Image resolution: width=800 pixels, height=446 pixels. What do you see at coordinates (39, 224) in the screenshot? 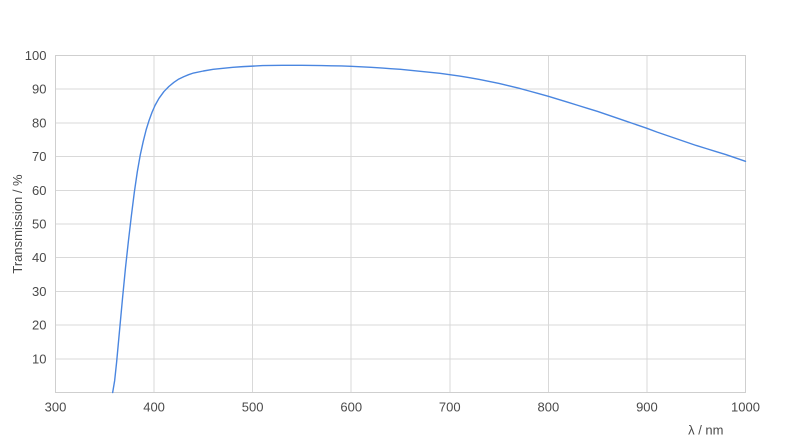
I see `y-tick-label: 50` at bounding box center [39, 224].